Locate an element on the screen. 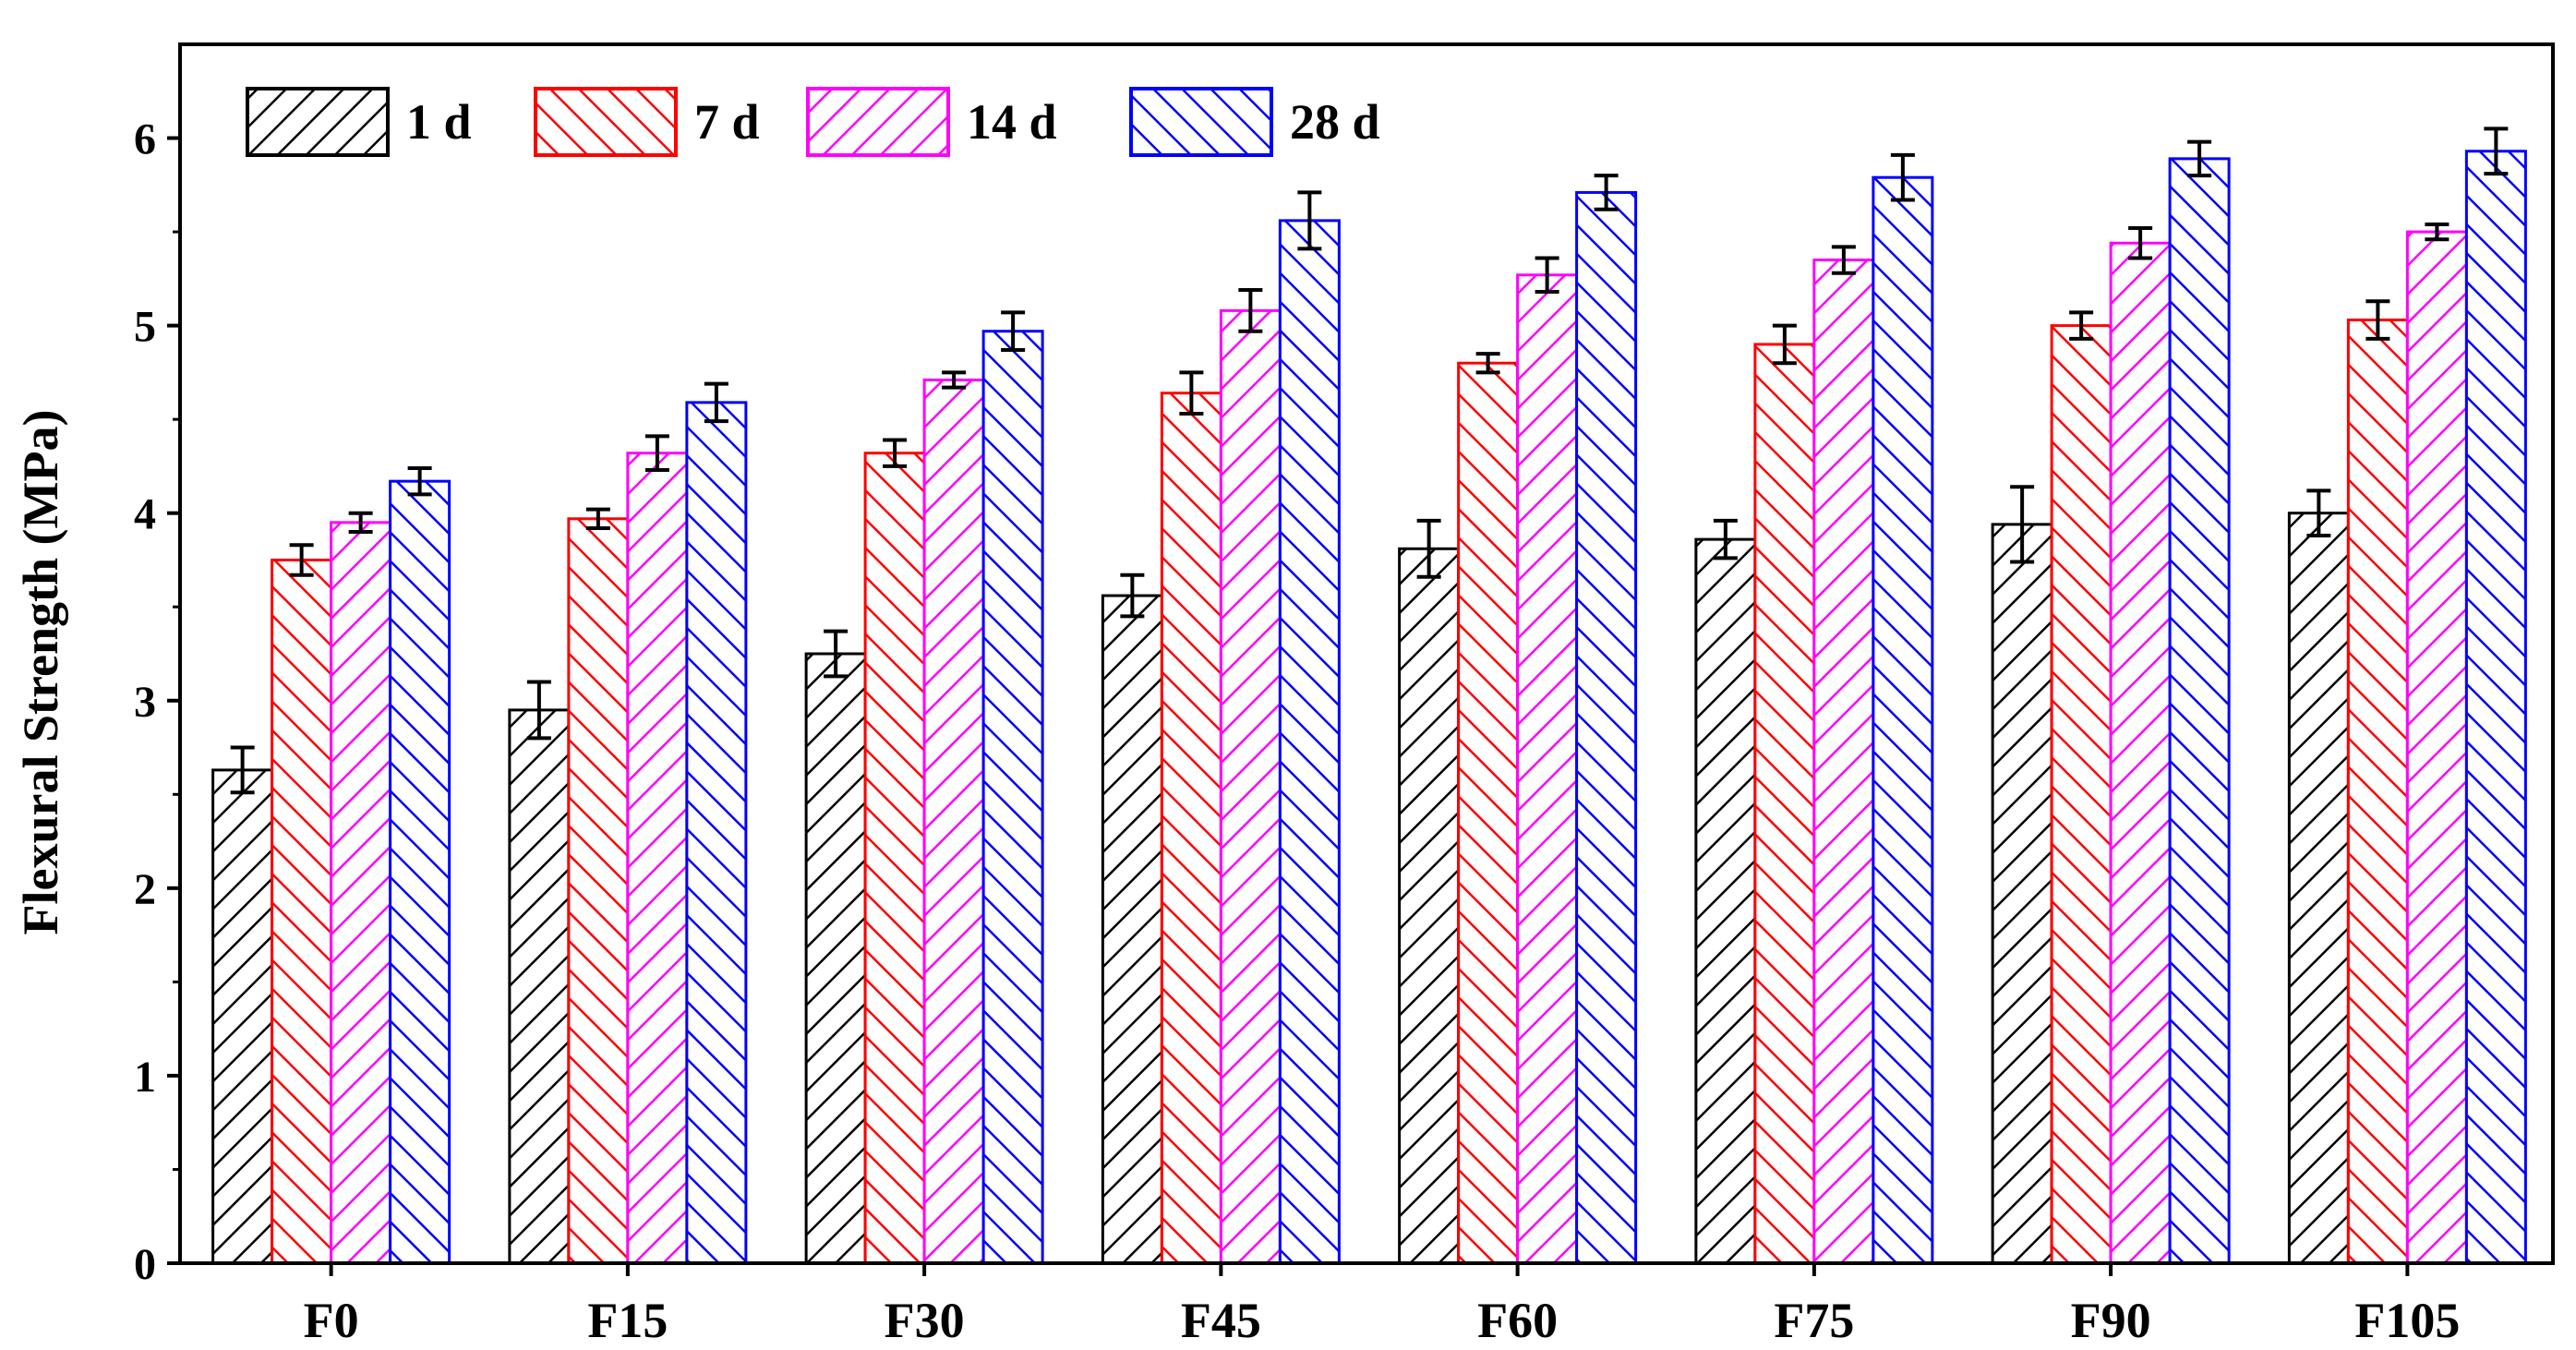 The image size is (2576, 1350). bar-F30-14d is located at coordinates (953, 822).